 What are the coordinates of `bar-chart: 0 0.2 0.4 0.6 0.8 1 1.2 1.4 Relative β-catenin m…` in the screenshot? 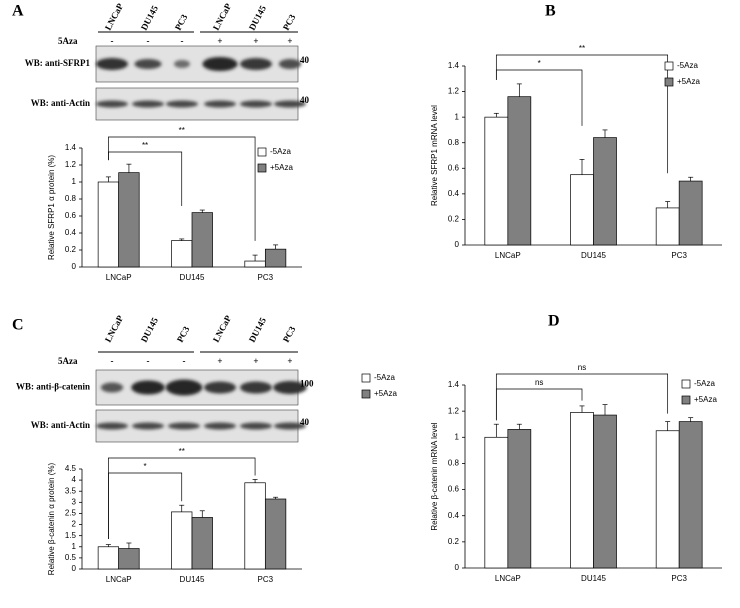 It's located at (576, 473).